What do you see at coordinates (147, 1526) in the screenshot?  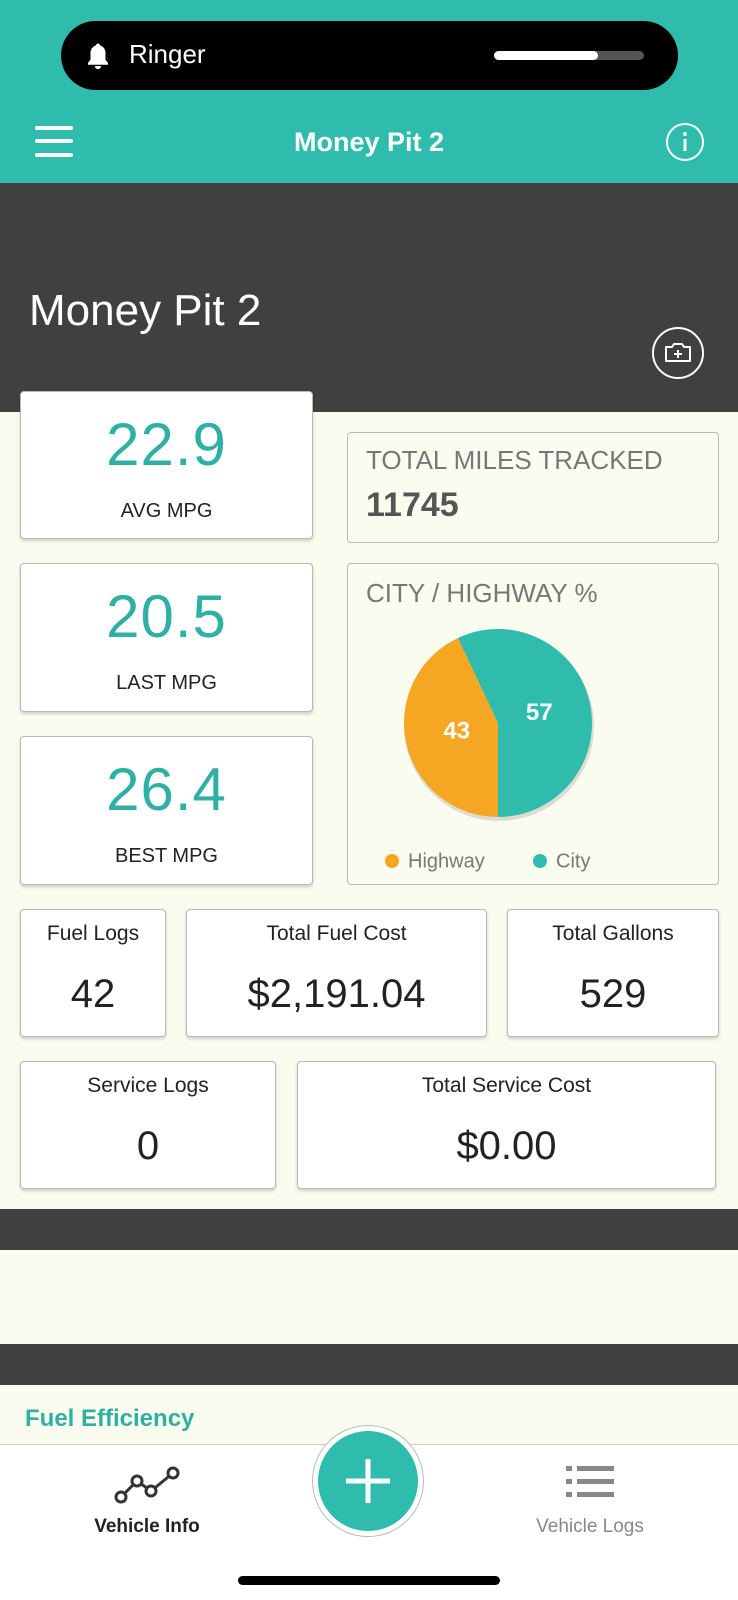 I see `nav-label: Vehicle Info` at bounding box center [147, 1526].